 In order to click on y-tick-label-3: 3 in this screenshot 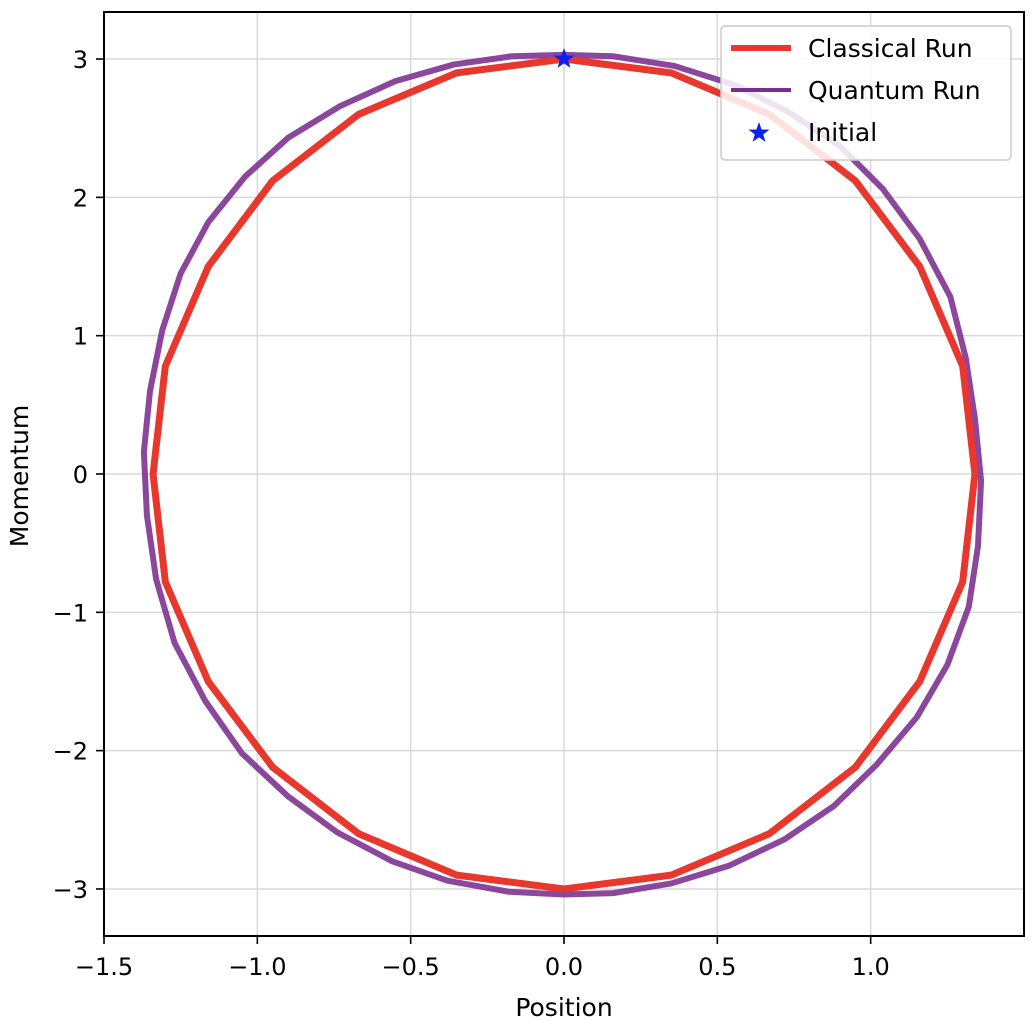, I will do `click(80, 60)`.